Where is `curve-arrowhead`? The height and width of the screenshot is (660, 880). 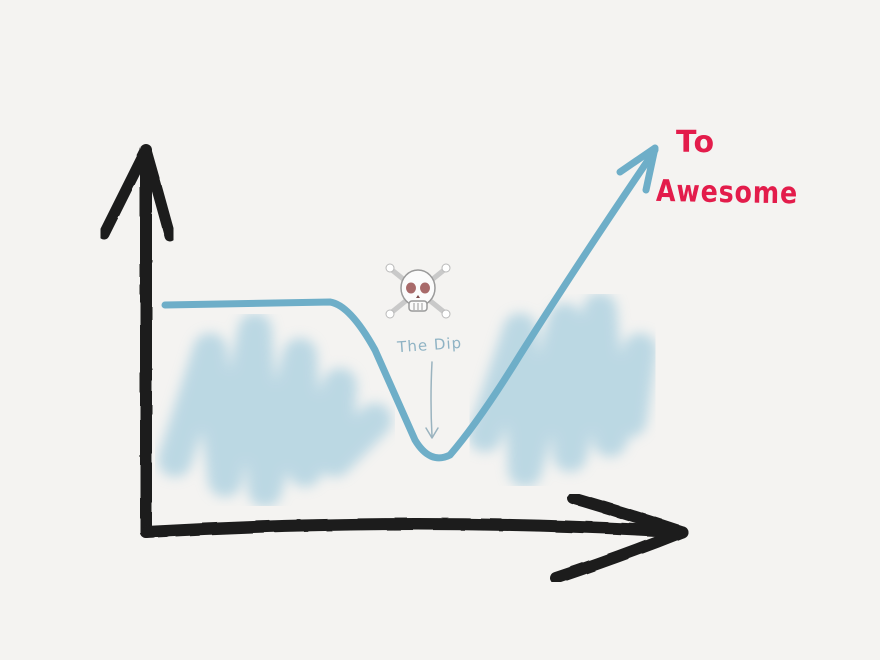 curve-arrowhead is located at coordinates (637, 169).